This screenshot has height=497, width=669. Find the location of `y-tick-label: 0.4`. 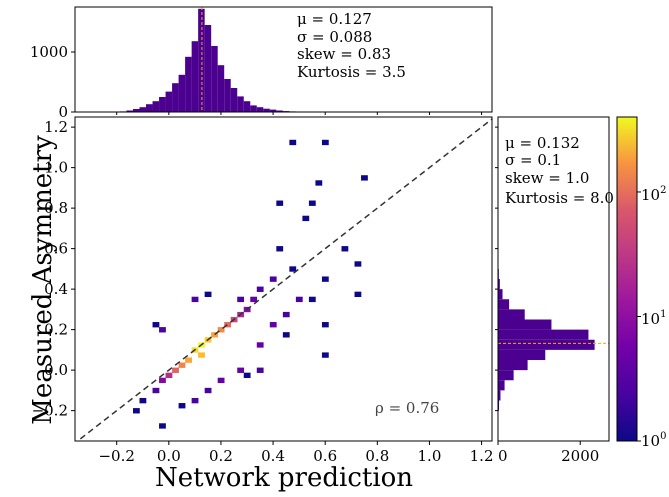

y-tick-label: 0.4 is located at coordinates (56, 289).